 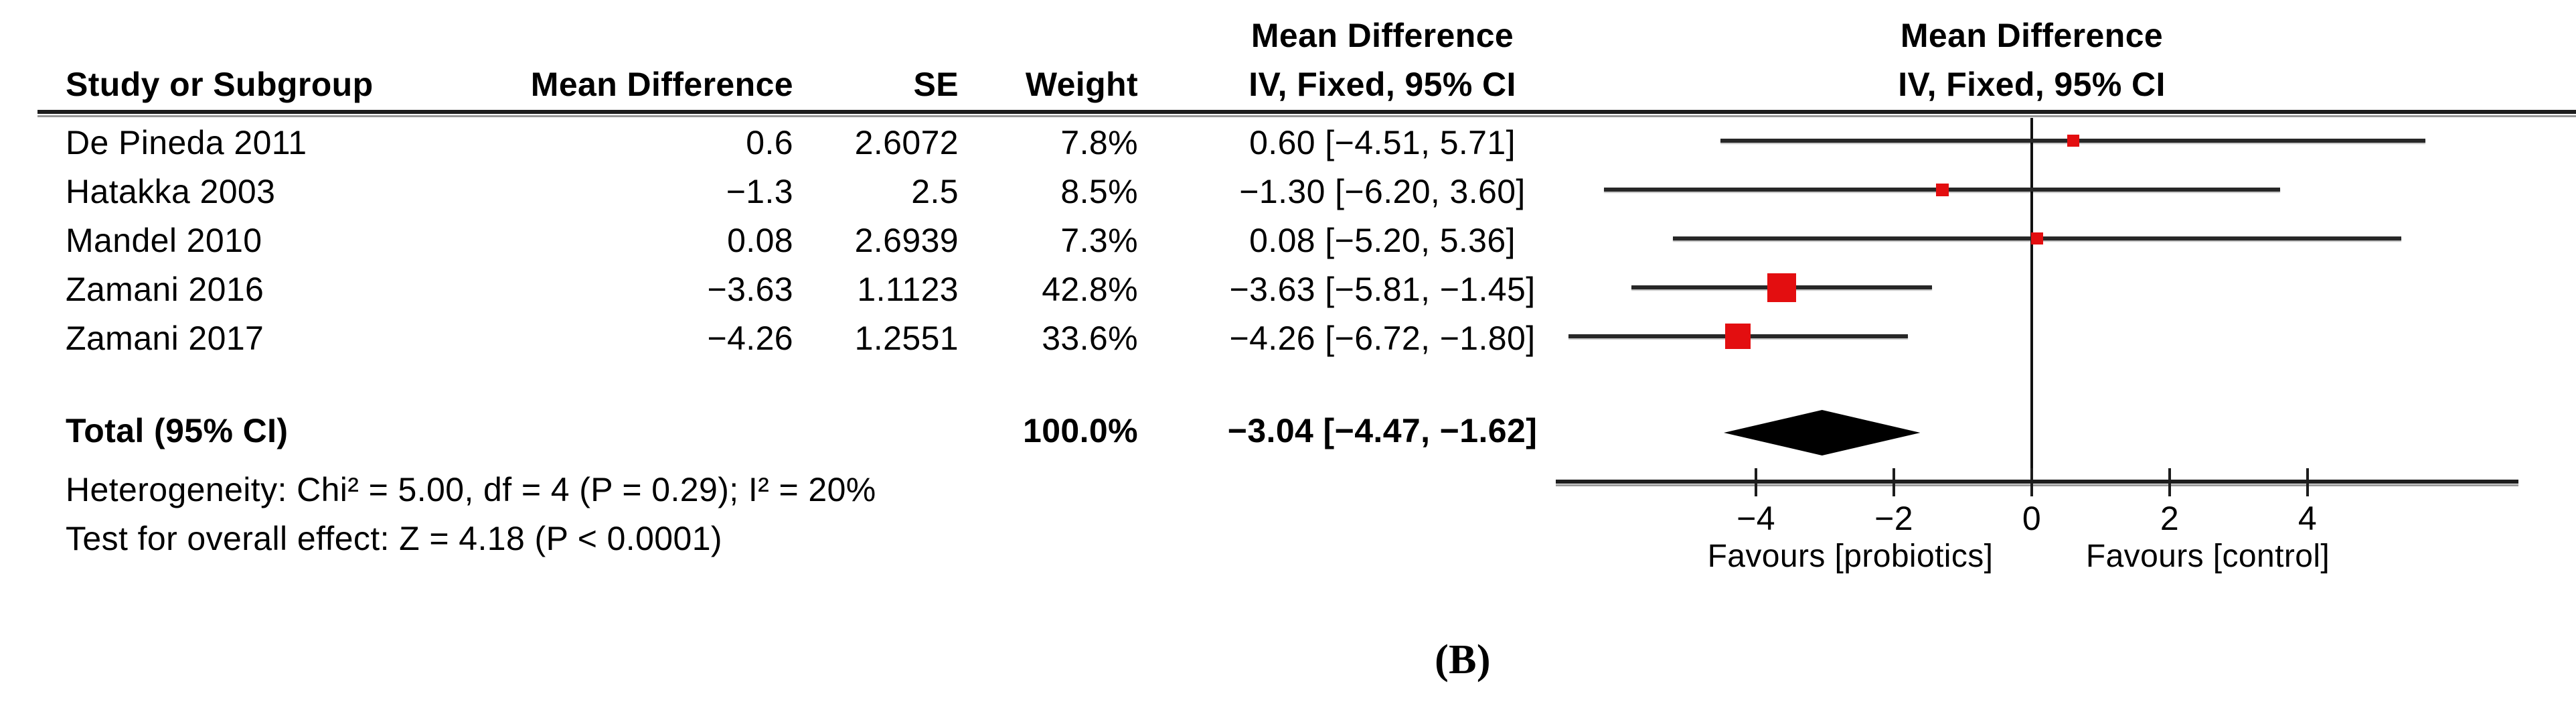 What do you see at coordinates (750, 338) in the screenshot?
I see `mean-difference-value: −4.26` at bounding box center [750, 338].